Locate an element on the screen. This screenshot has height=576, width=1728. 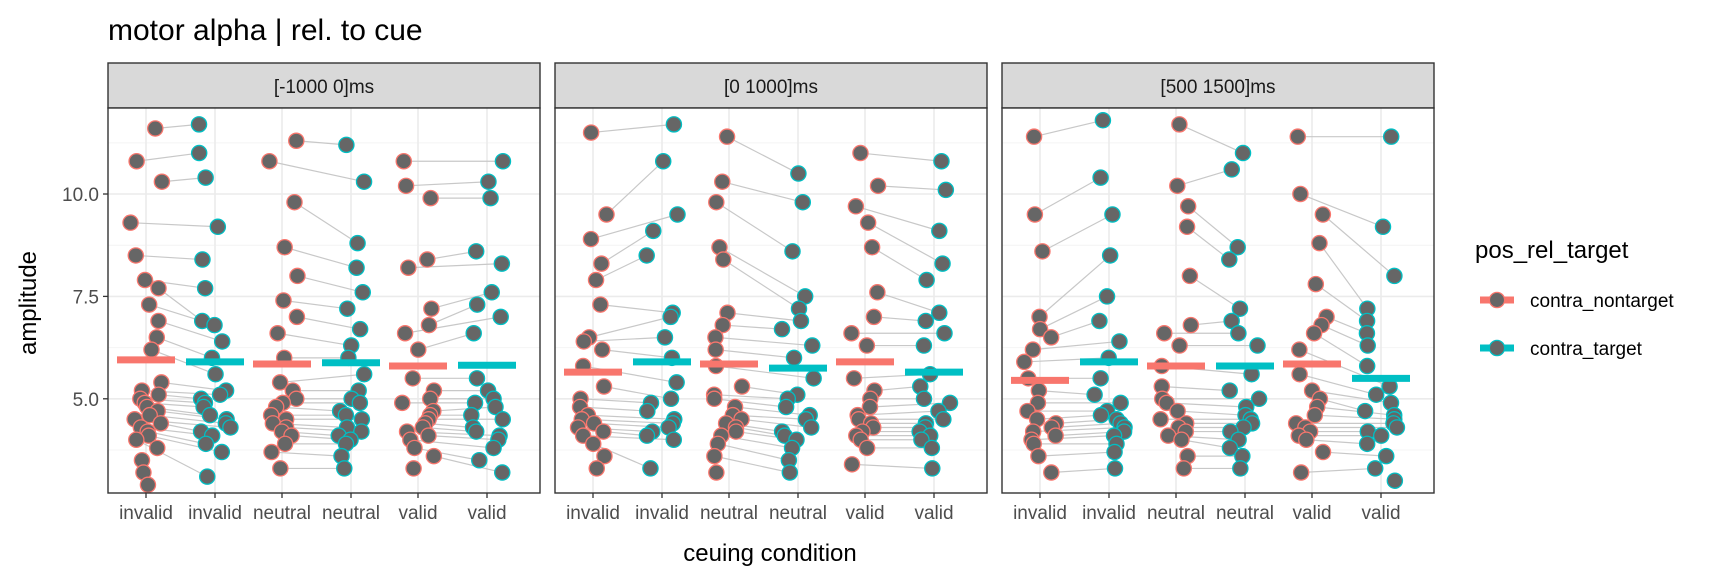
x-tick-label: neutral is located at coordinates (351, 513).